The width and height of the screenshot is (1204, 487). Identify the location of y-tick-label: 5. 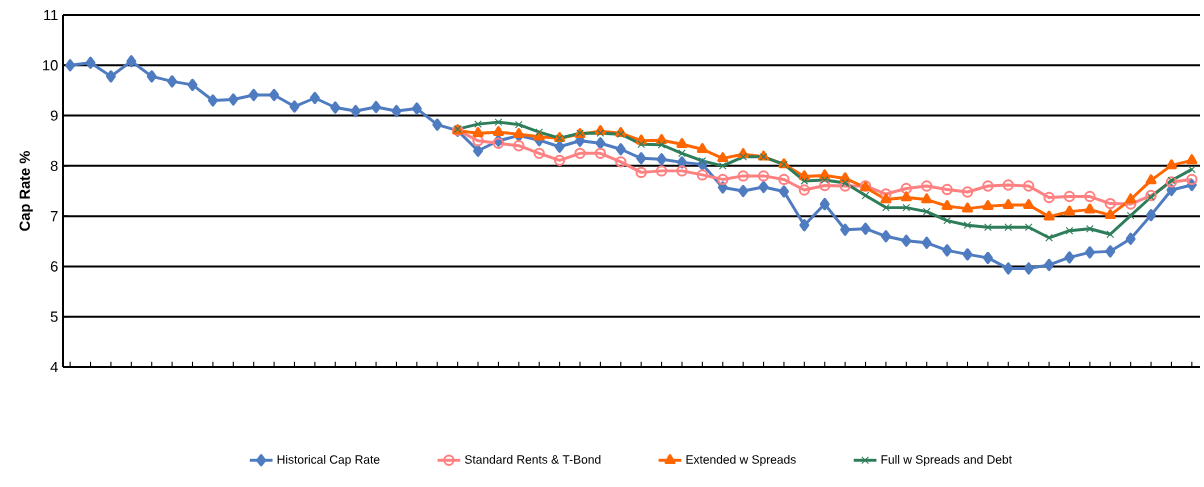
(54, 316).